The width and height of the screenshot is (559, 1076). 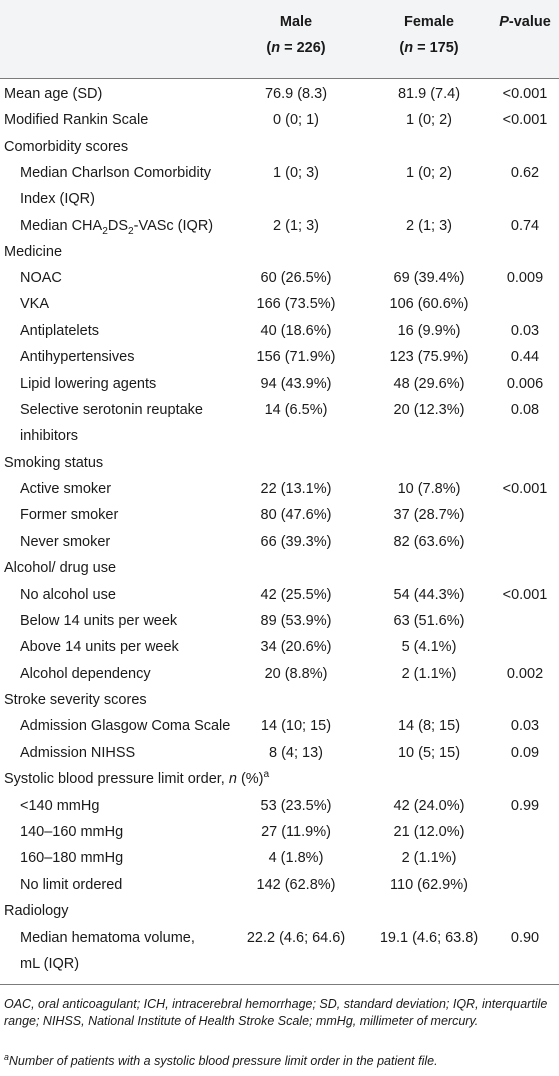 I want to click on row-label: Alcohol dependency, so click(x=85, y=674).